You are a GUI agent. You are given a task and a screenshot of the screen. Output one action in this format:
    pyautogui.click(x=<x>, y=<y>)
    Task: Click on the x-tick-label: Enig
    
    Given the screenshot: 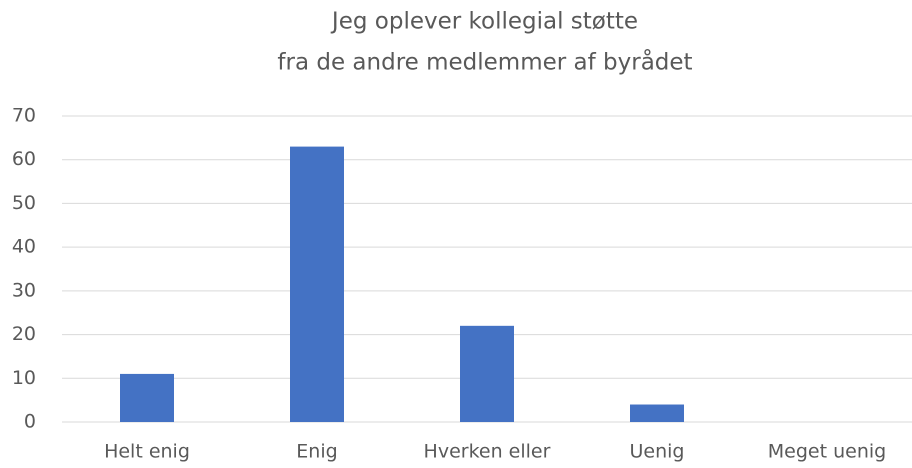 What is the action you would take?
    pyautogui.click(x=316, y=452)
    